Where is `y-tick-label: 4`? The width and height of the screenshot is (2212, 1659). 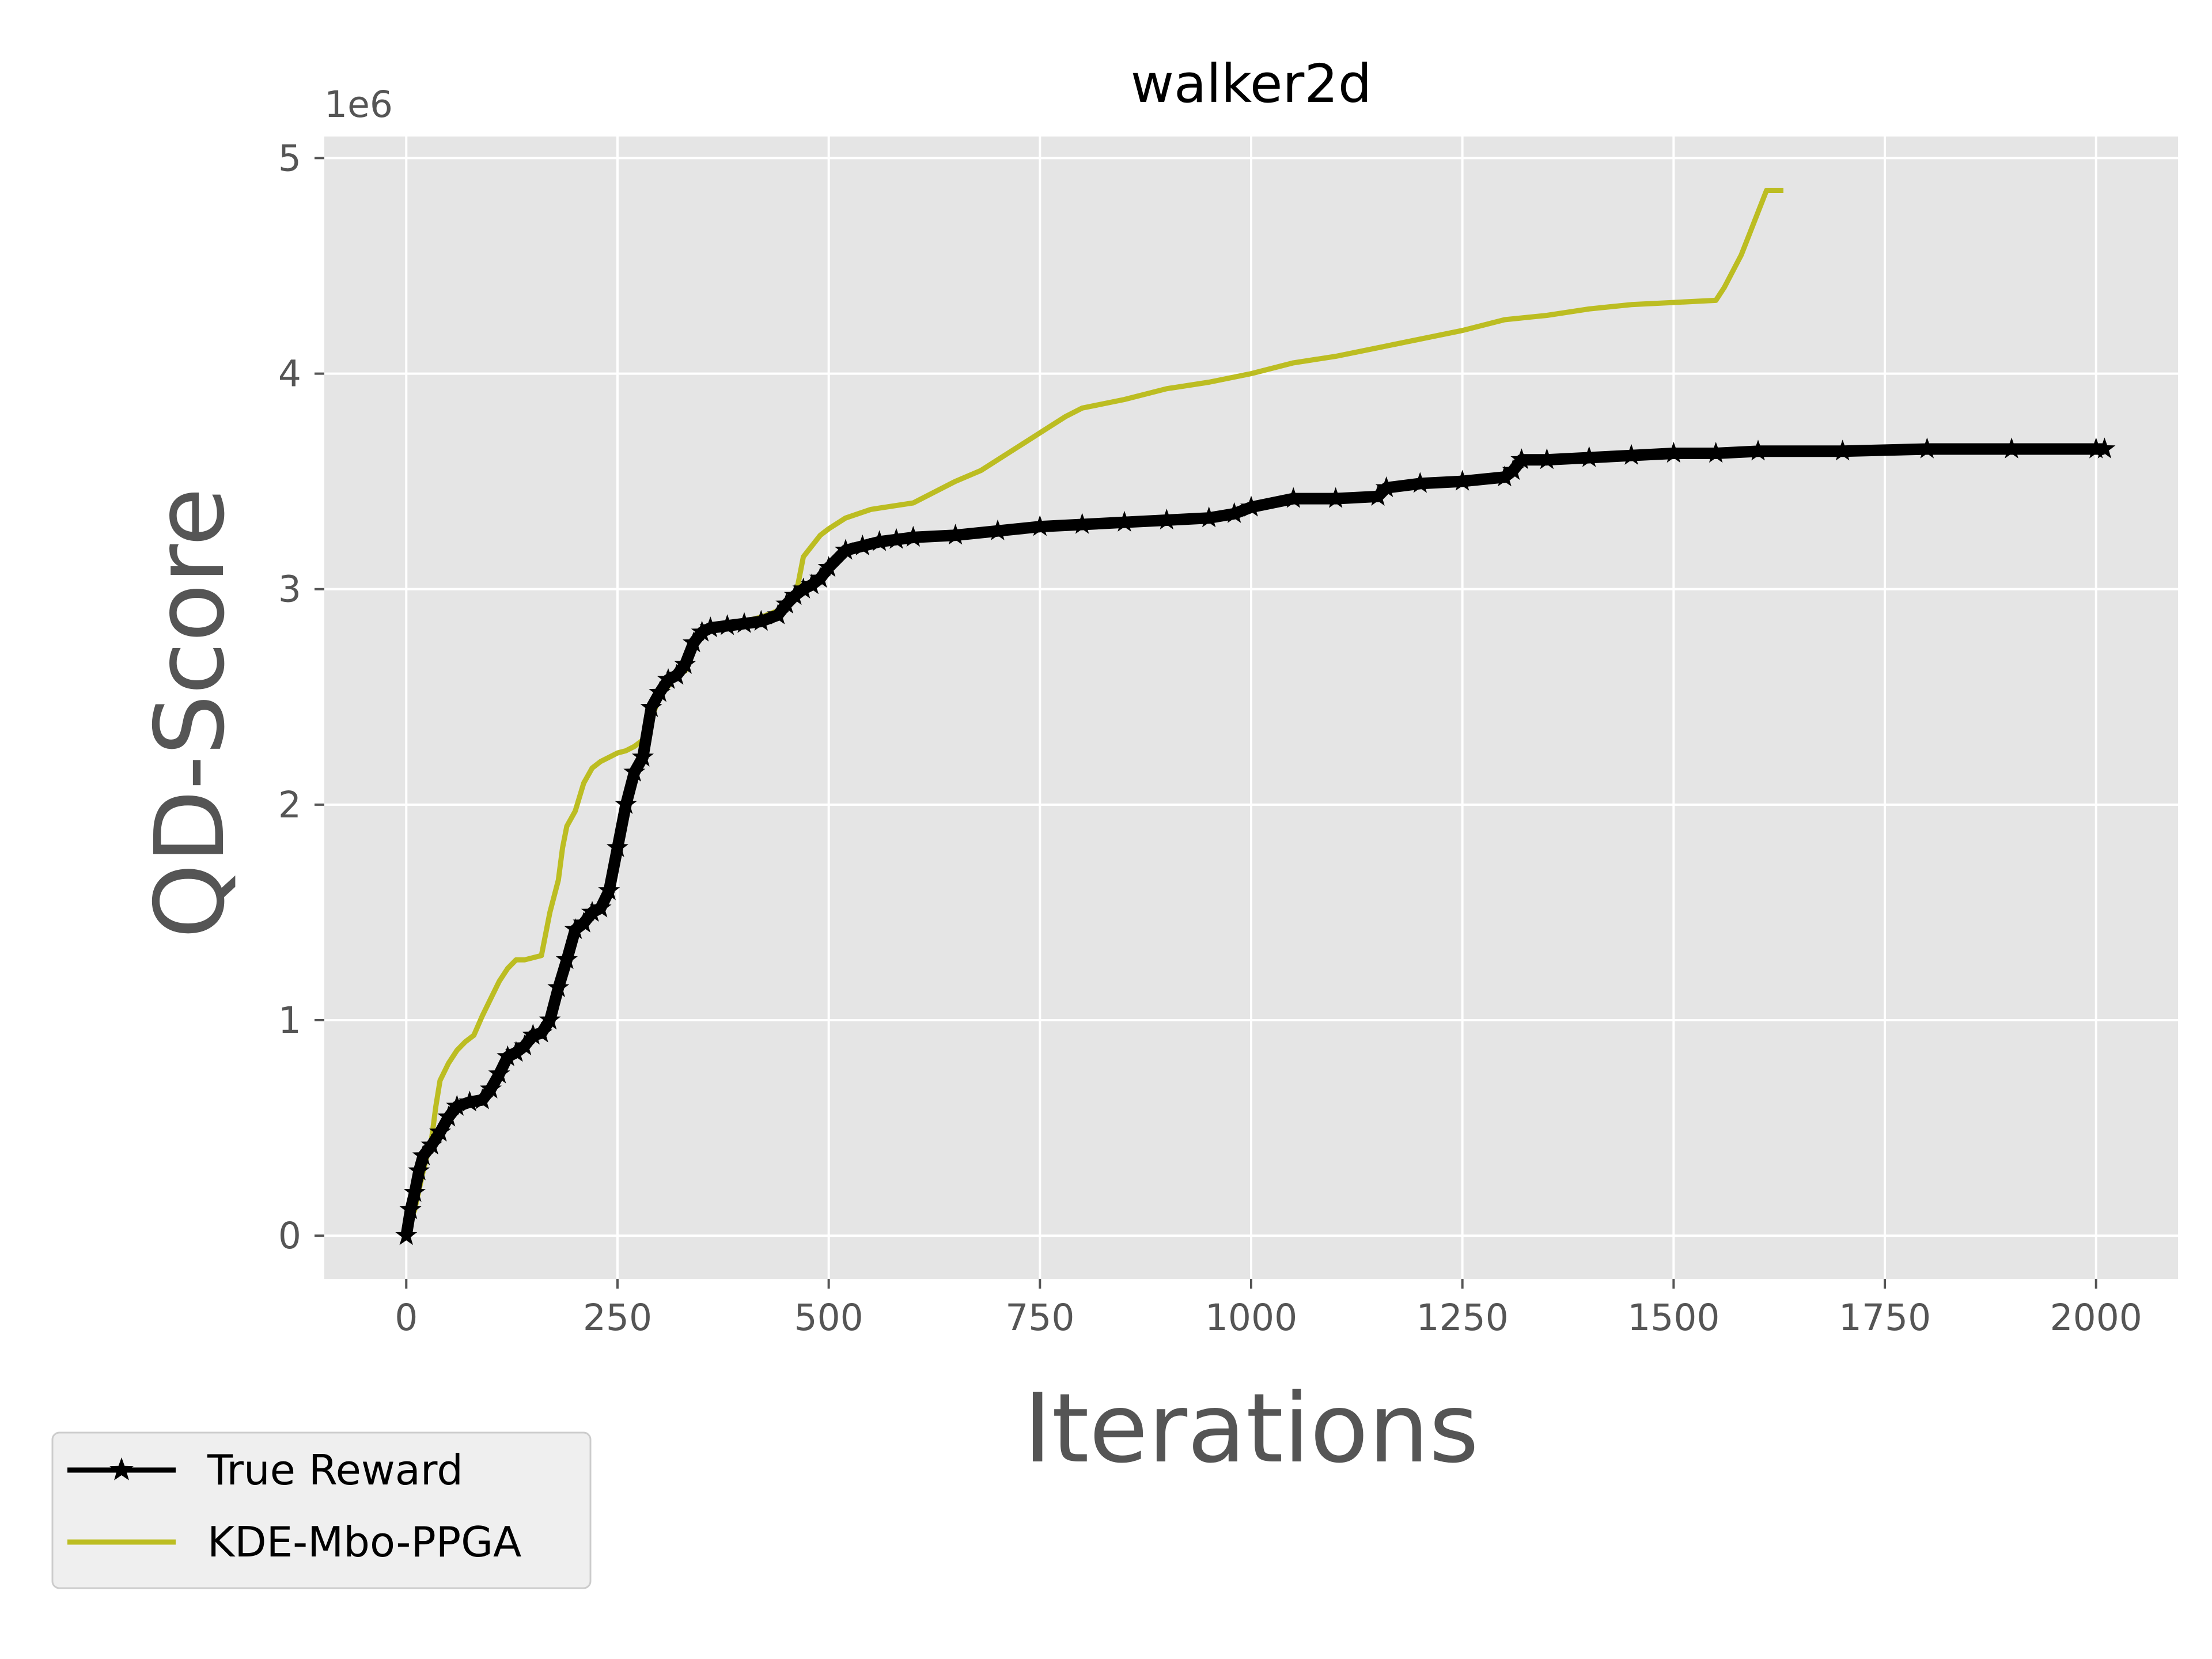 y-tick-label: 4 is located at coordinates (289, 374).